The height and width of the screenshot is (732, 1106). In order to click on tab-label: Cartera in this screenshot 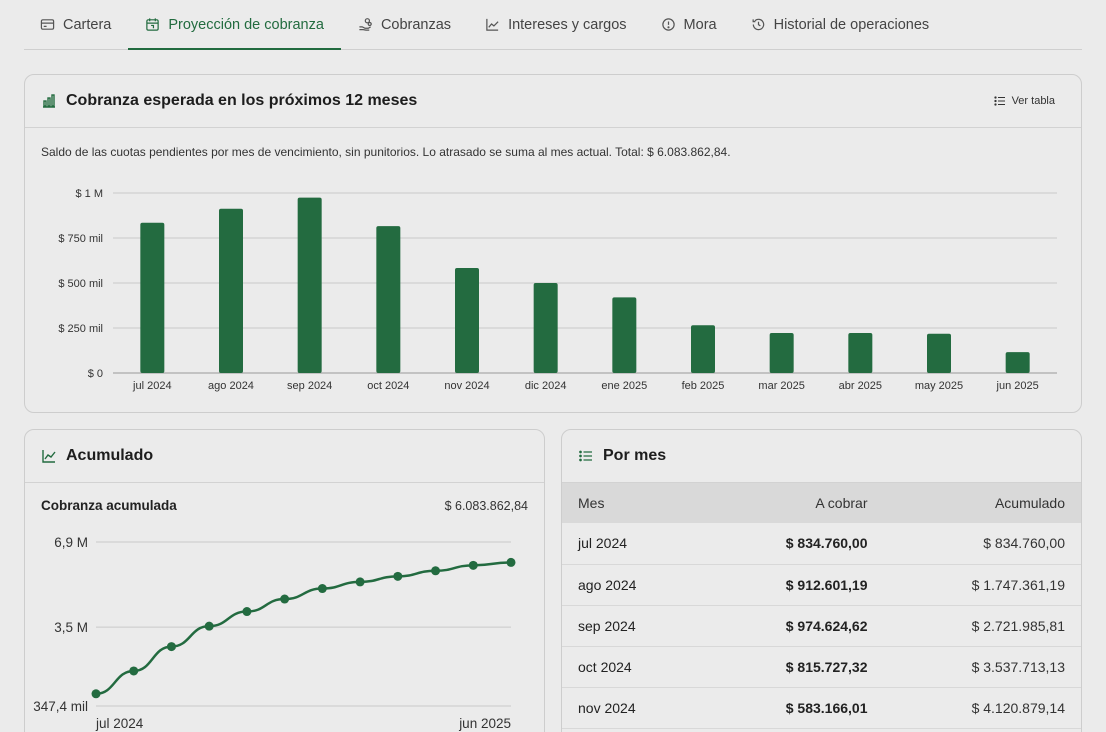, I will do `click(87, 24)`.